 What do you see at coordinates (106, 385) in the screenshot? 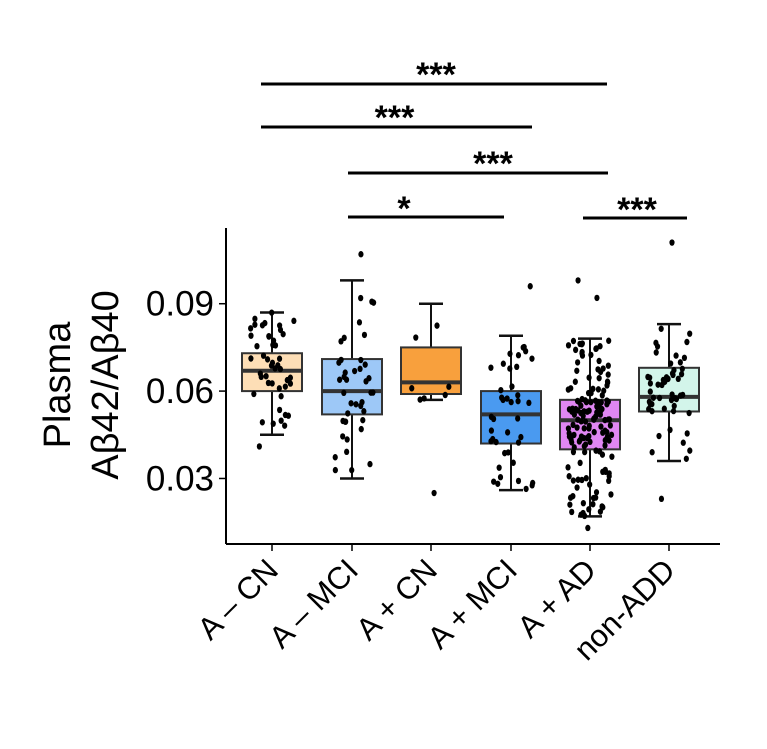
I see `y-axis-label-line-2: Aβ42/Aβ40` at bounding box center [106, 385].